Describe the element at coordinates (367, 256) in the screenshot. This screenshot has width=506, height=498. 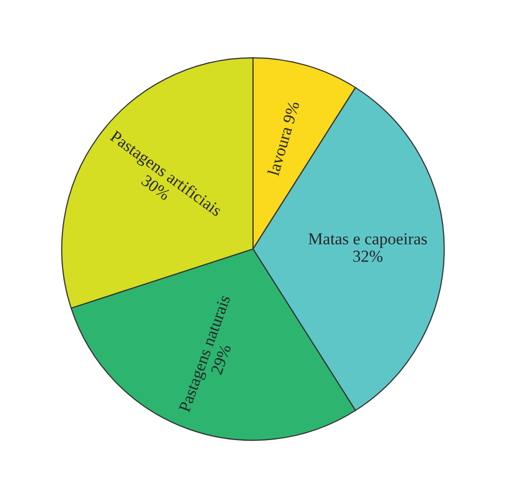
I see `data-label: 32%` at that location.